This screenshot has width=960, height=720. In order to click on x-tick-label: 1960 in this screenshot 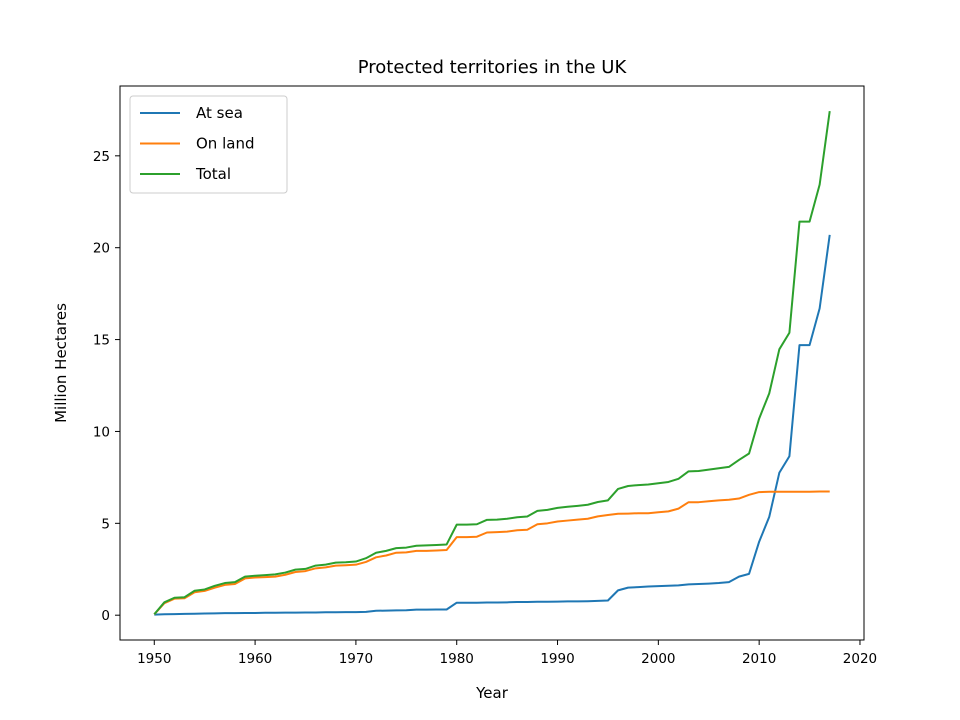, I will do `click(255, 659)`.